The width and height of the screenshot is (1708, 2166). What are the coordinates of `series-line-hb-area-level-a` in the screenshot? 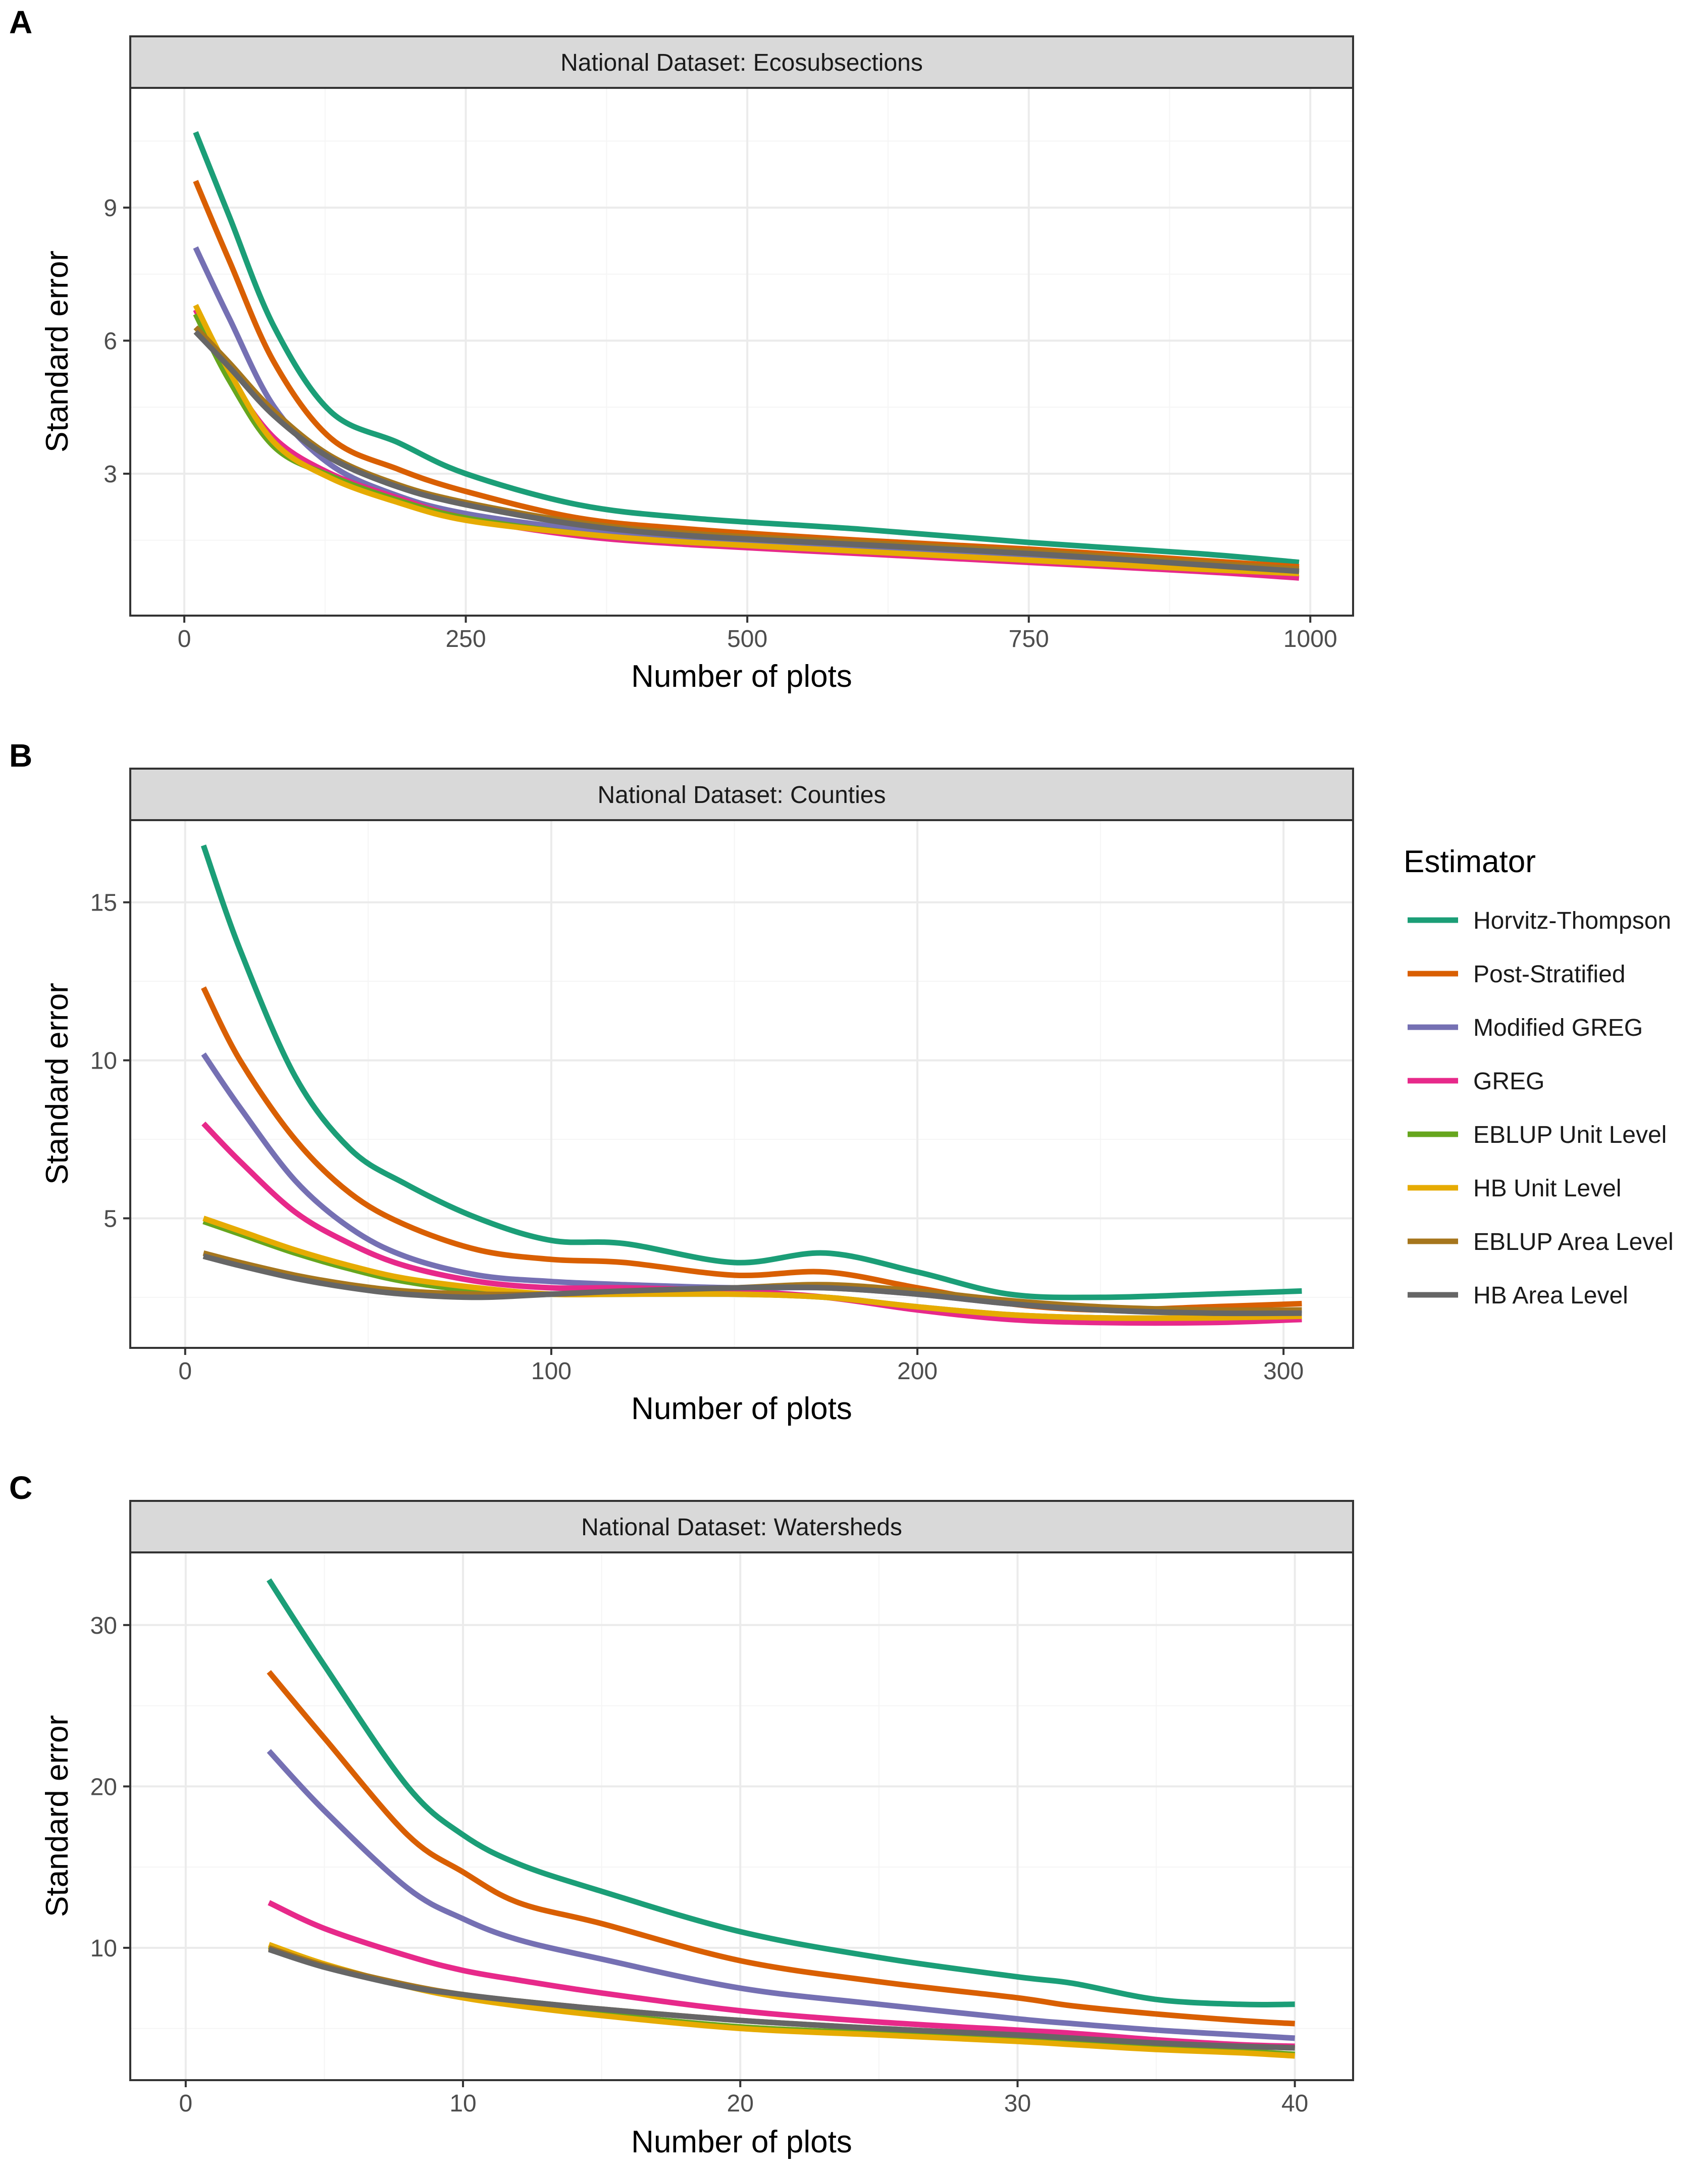 It's located at (746, 452).